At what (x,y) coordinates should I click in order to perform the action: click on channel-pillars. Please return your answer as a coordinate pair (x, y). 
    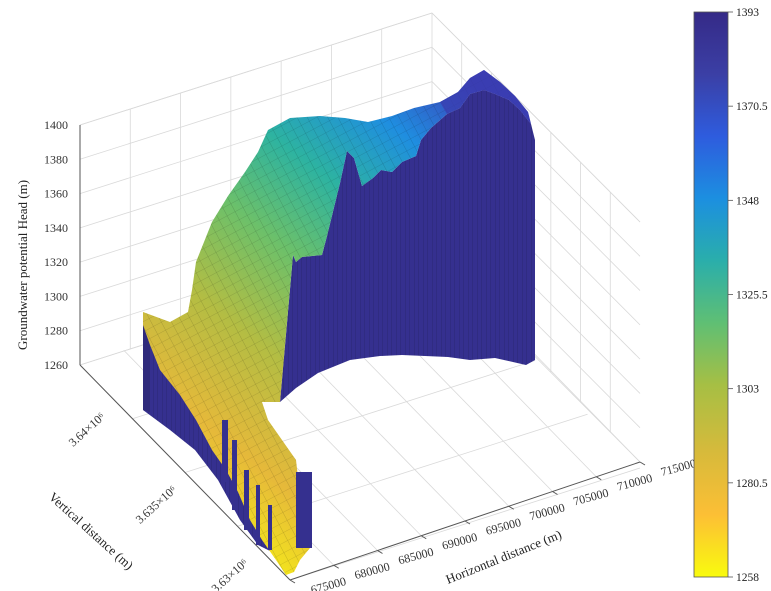
    Looking at the image, I should click on (267, 485).